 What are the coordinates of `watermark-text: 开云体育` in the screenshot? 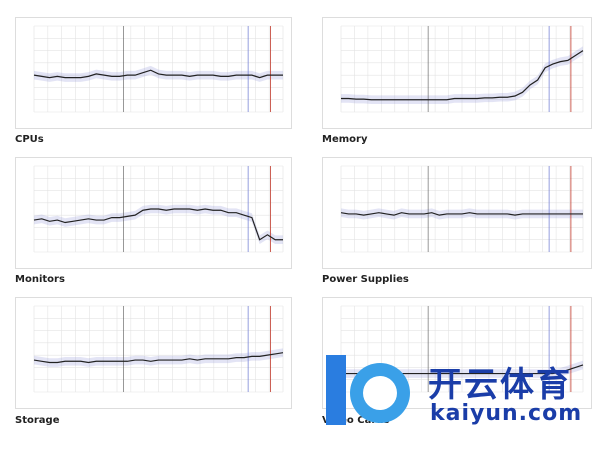 It's located at (500, 385).